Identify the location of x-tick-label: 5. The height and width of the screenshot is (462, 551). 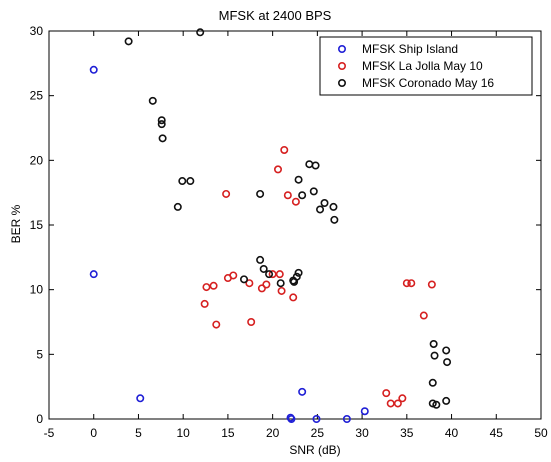
(138, 433).